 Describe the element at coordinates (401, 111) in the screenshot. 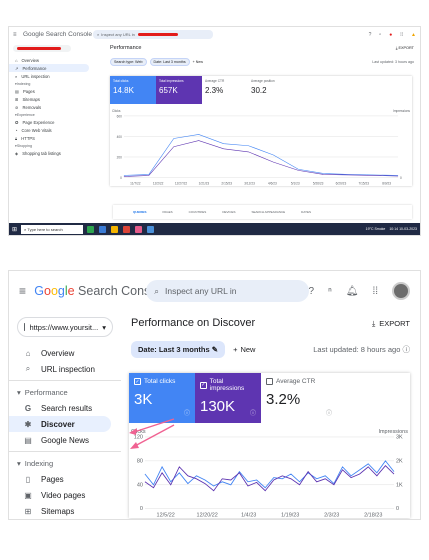

I see `right-axis-title: Impressions` at that location.